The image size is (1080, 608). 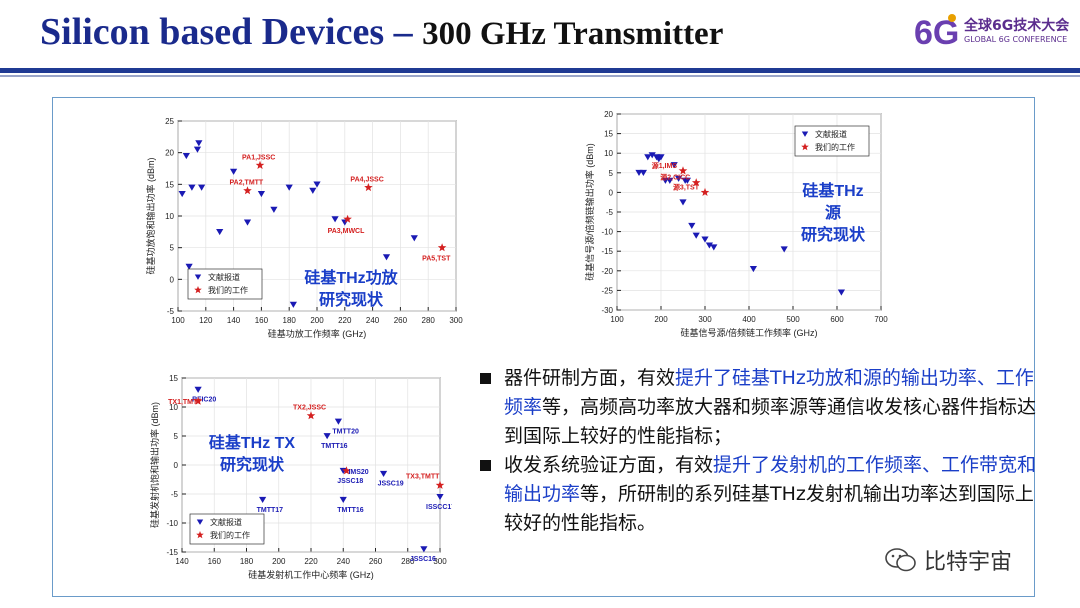 What do you see at coordinates (1016, 39) in the screenshot?
I see `logo-subtext: GLOBAL 6G CONFERENCE` at bounding box center [1016, 39].